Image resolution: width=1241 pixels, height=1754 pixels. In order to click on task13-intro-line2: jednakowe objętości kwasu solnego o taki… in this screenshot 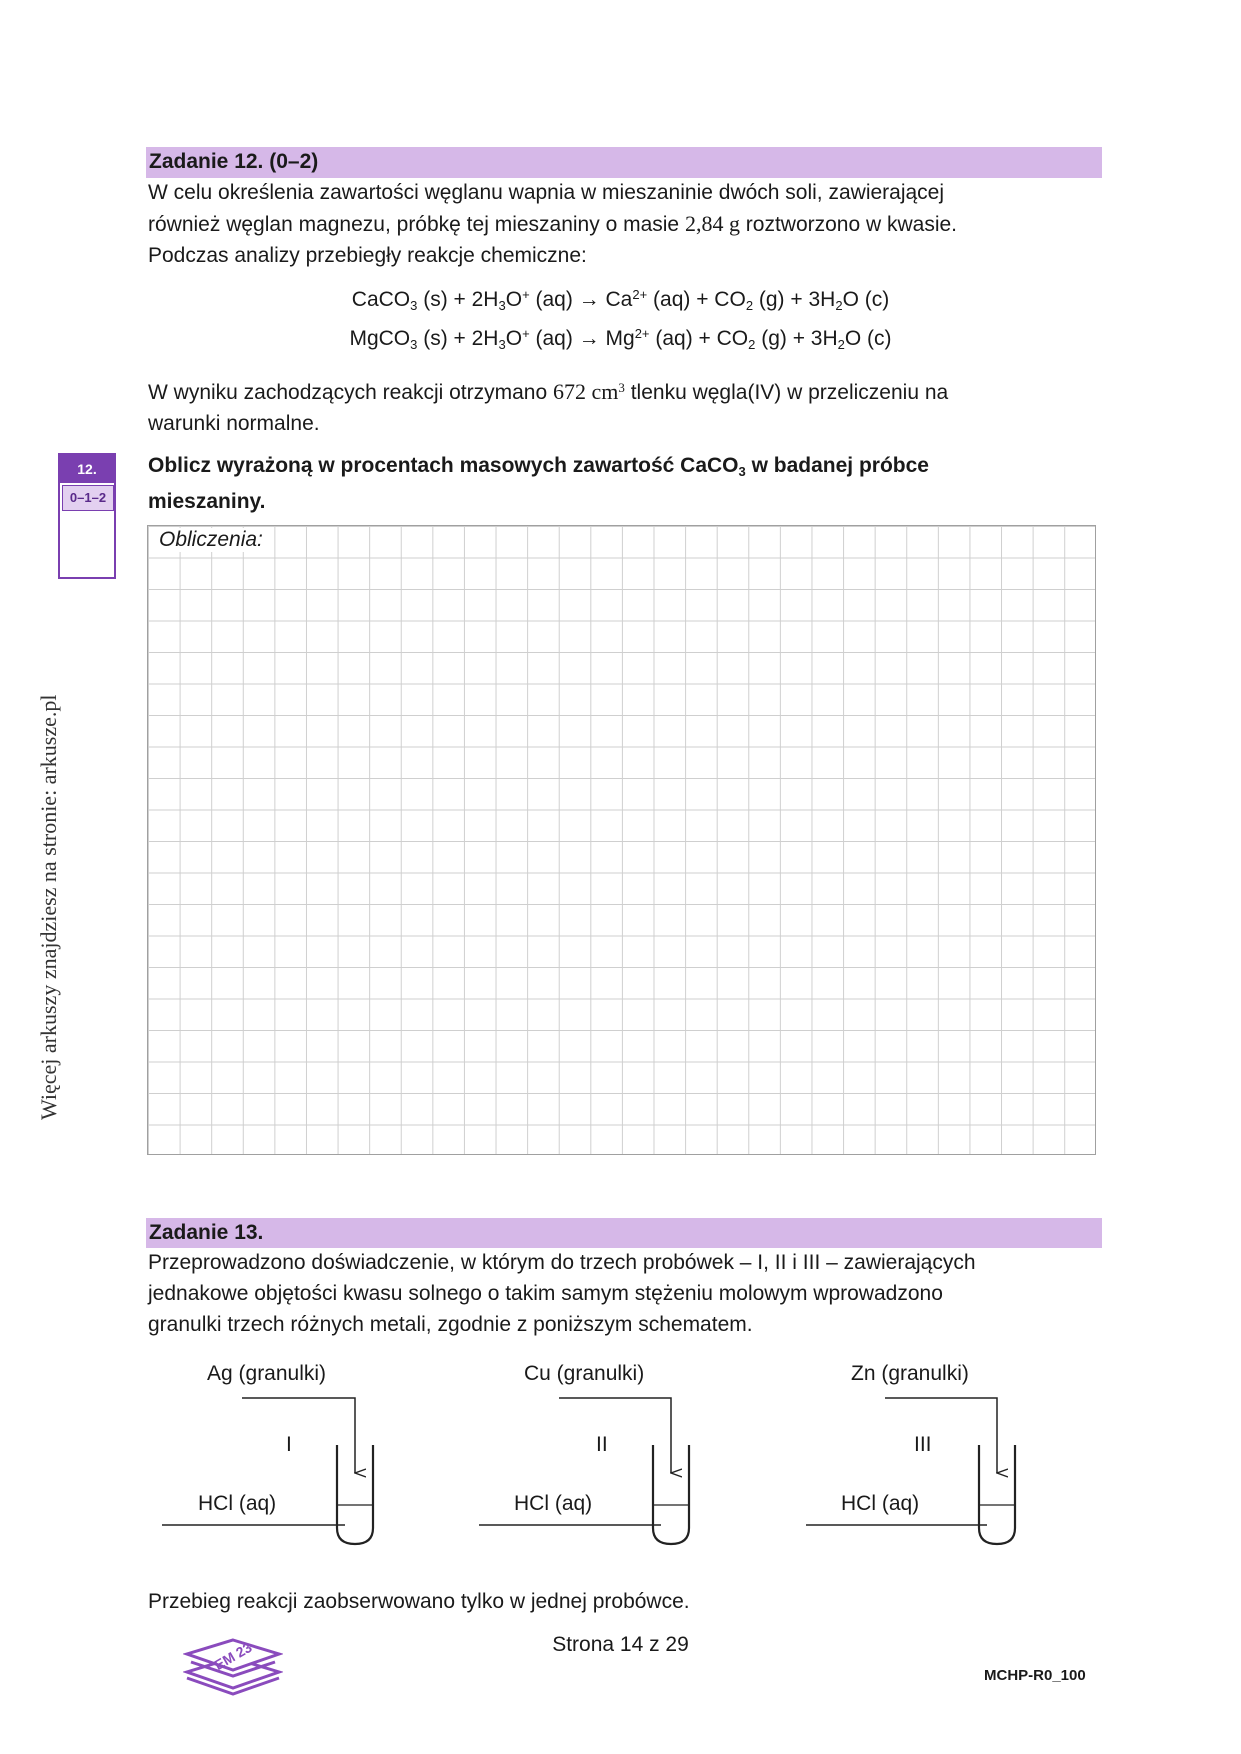, I will do `click(545, 1293)`.